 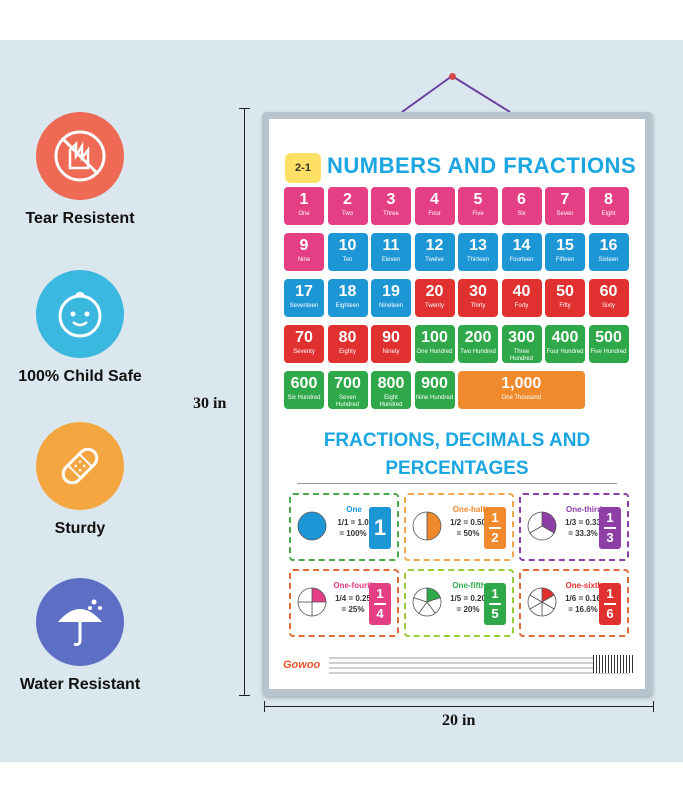 I want to click on number-tile: 200 Two Hundred, so click(x=478, y=344).